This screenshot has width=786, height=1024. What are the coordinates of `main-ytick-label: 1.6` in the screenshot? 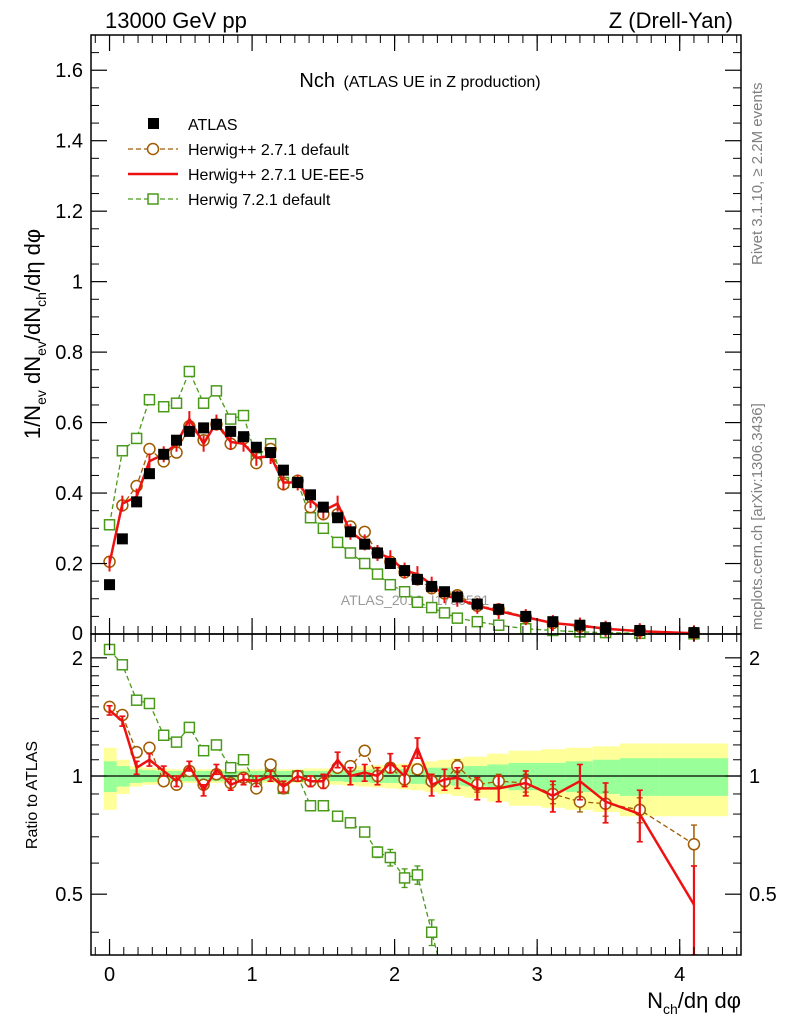 It's located at (69, 71).